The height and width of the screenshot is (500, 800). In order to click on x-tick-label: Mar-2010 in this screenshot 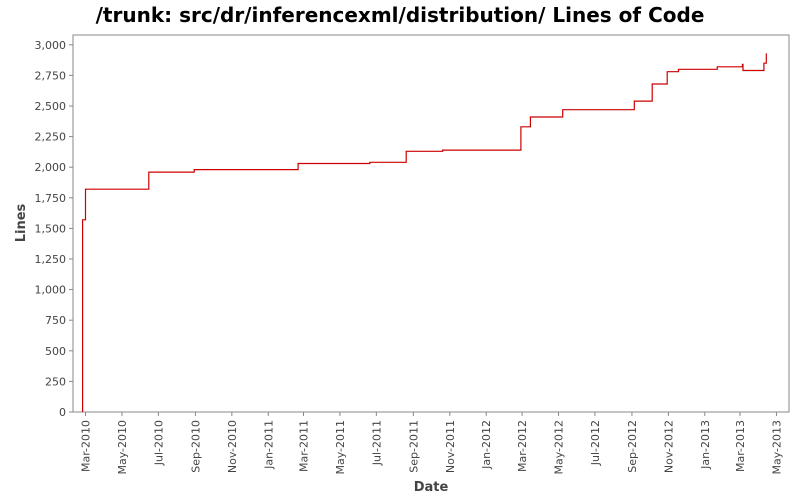, I will do `click(86, 446)`.